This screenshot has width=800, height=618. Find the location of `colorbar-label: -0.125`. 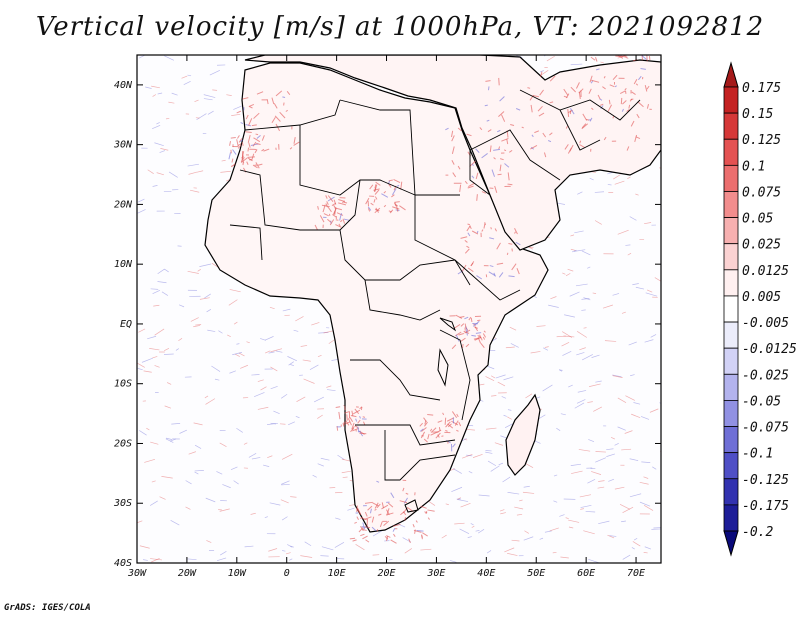

colorbar-label: -0.125 is located at coordinates (765, 480).